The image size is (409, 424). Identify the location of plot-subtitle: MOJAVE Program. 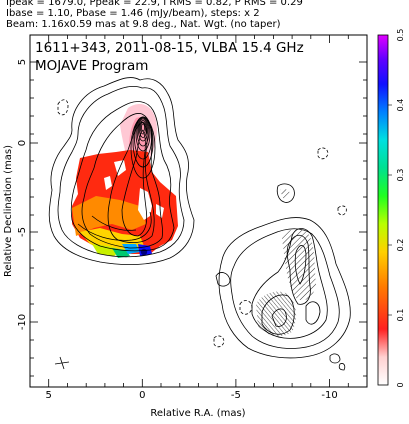
(92, 66).